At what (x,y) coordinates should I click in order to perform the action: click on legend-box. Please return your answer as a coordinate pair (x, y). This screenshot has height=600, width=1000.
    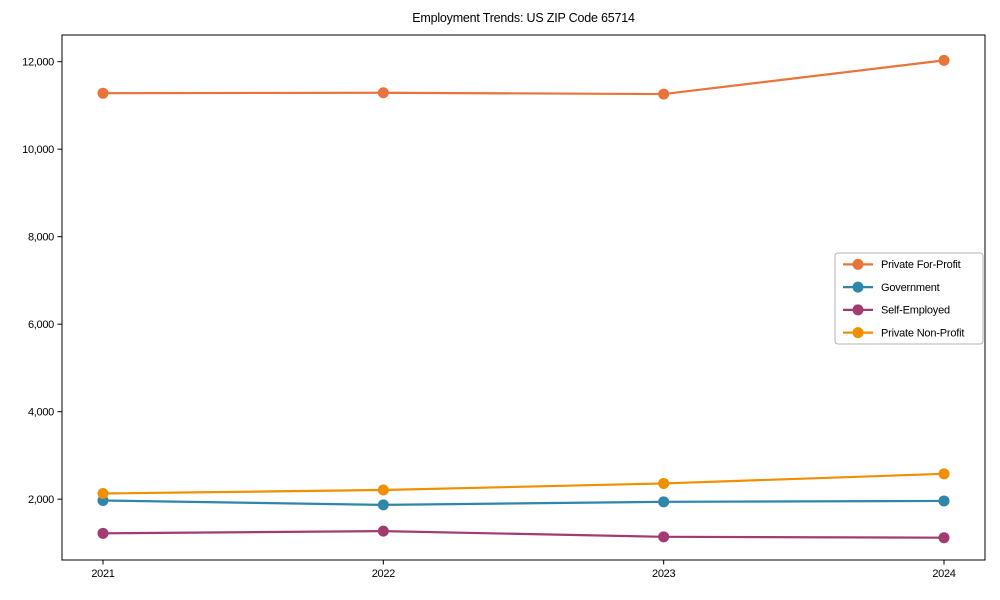
    Looking at the image, I should click on (909, 298).